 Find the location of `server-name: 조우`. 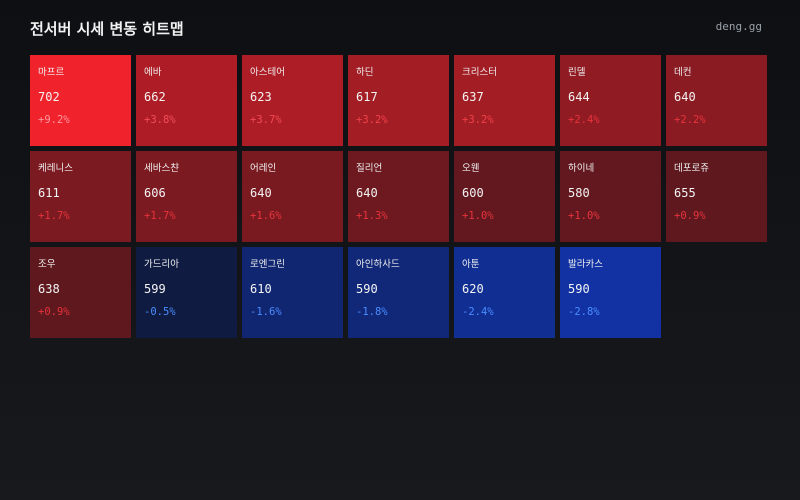

server-name: 조우 is located at coordinates (47, 264).